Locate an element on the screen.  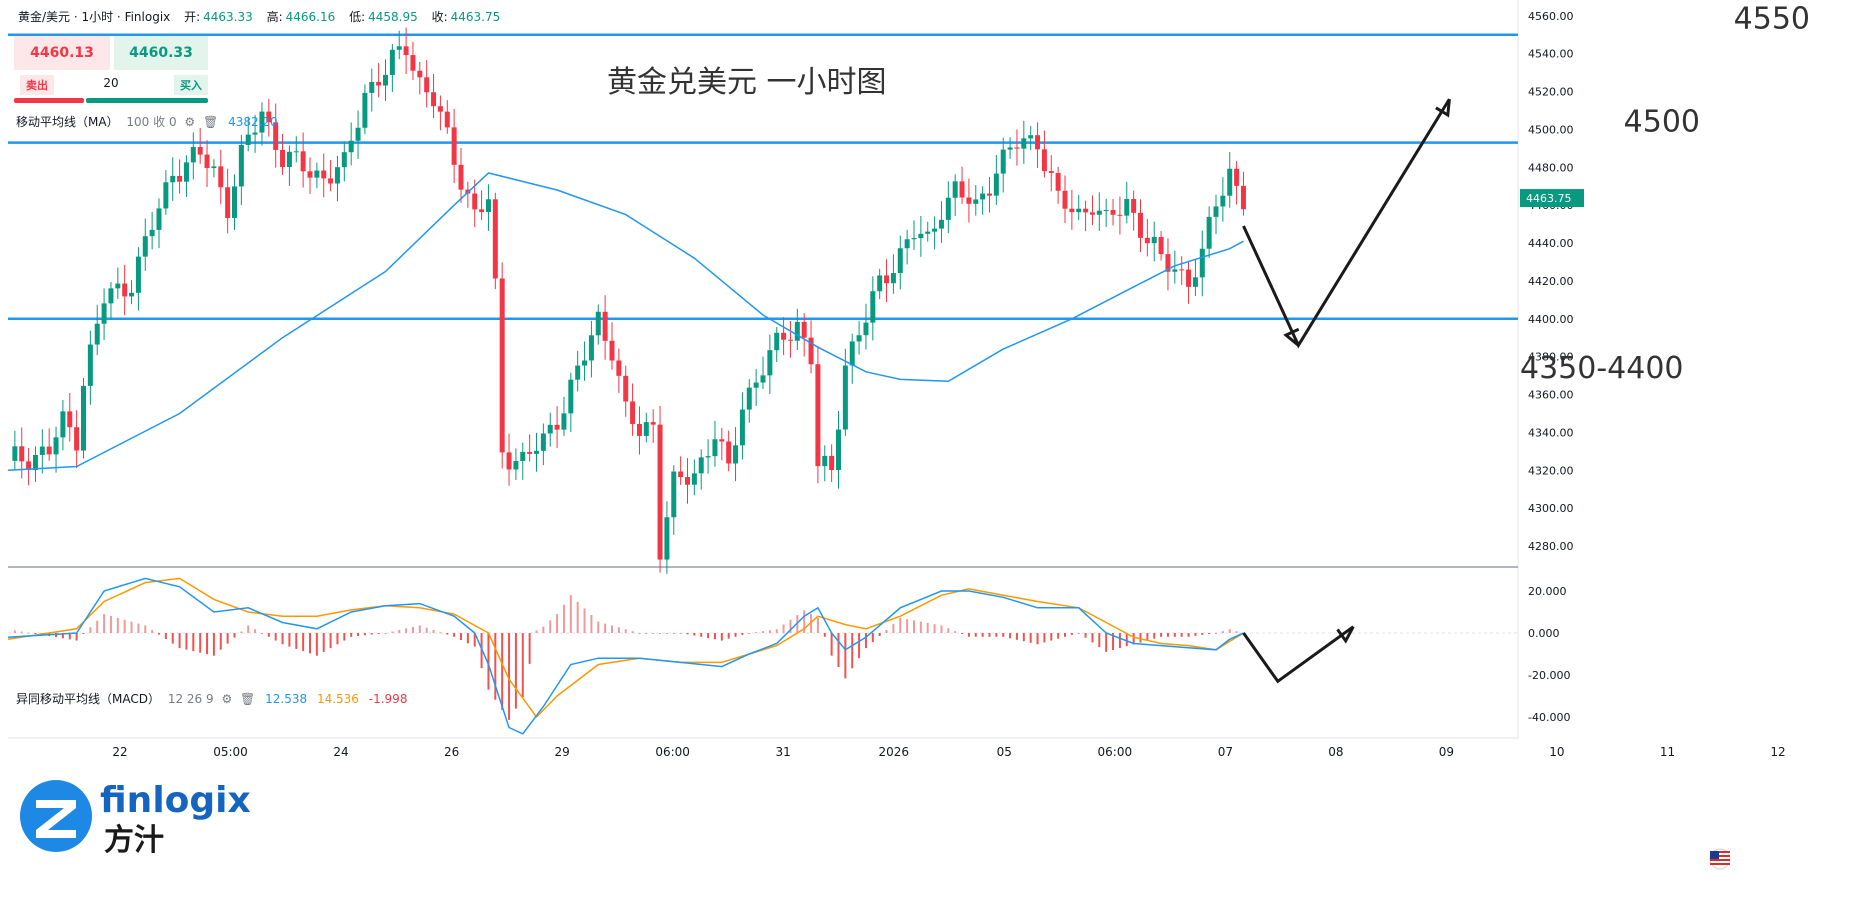
price-tick-label: 4340.00 is located at coordinates (1551, 432).